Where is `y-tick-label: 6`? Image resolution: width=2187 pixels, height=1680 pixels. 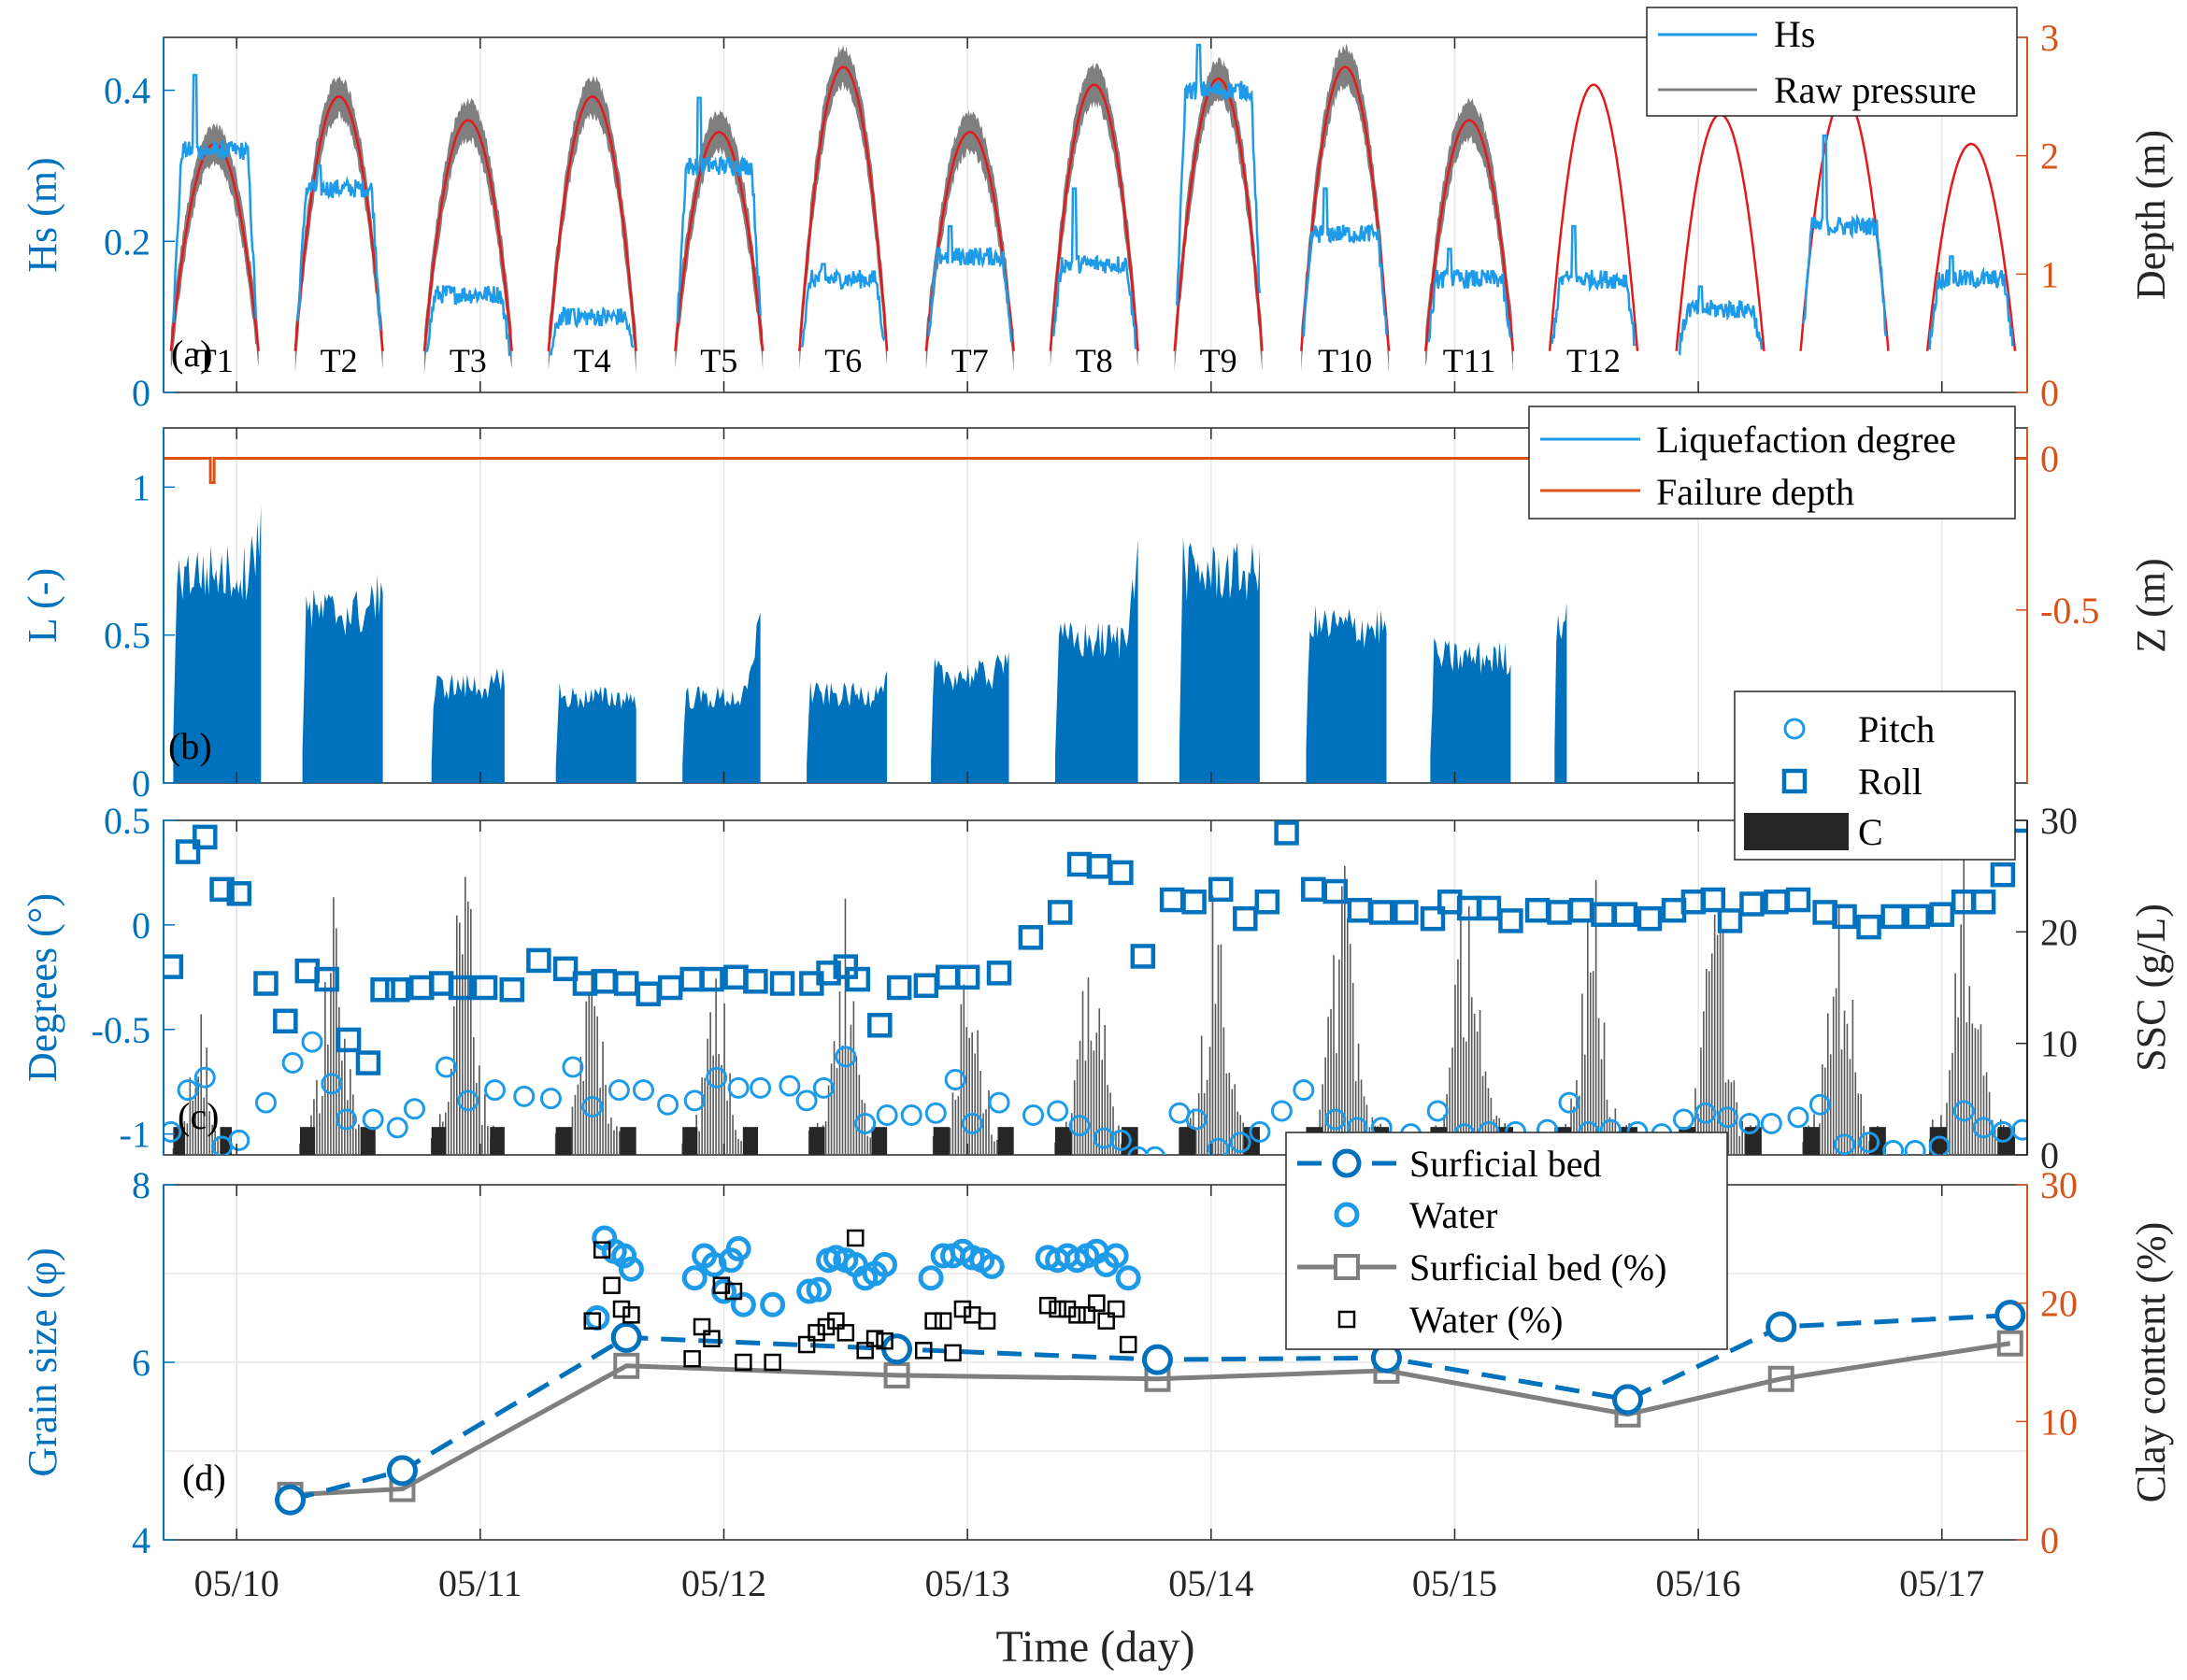 y-tick-label: 6 is located at coordinates (141, 1363).